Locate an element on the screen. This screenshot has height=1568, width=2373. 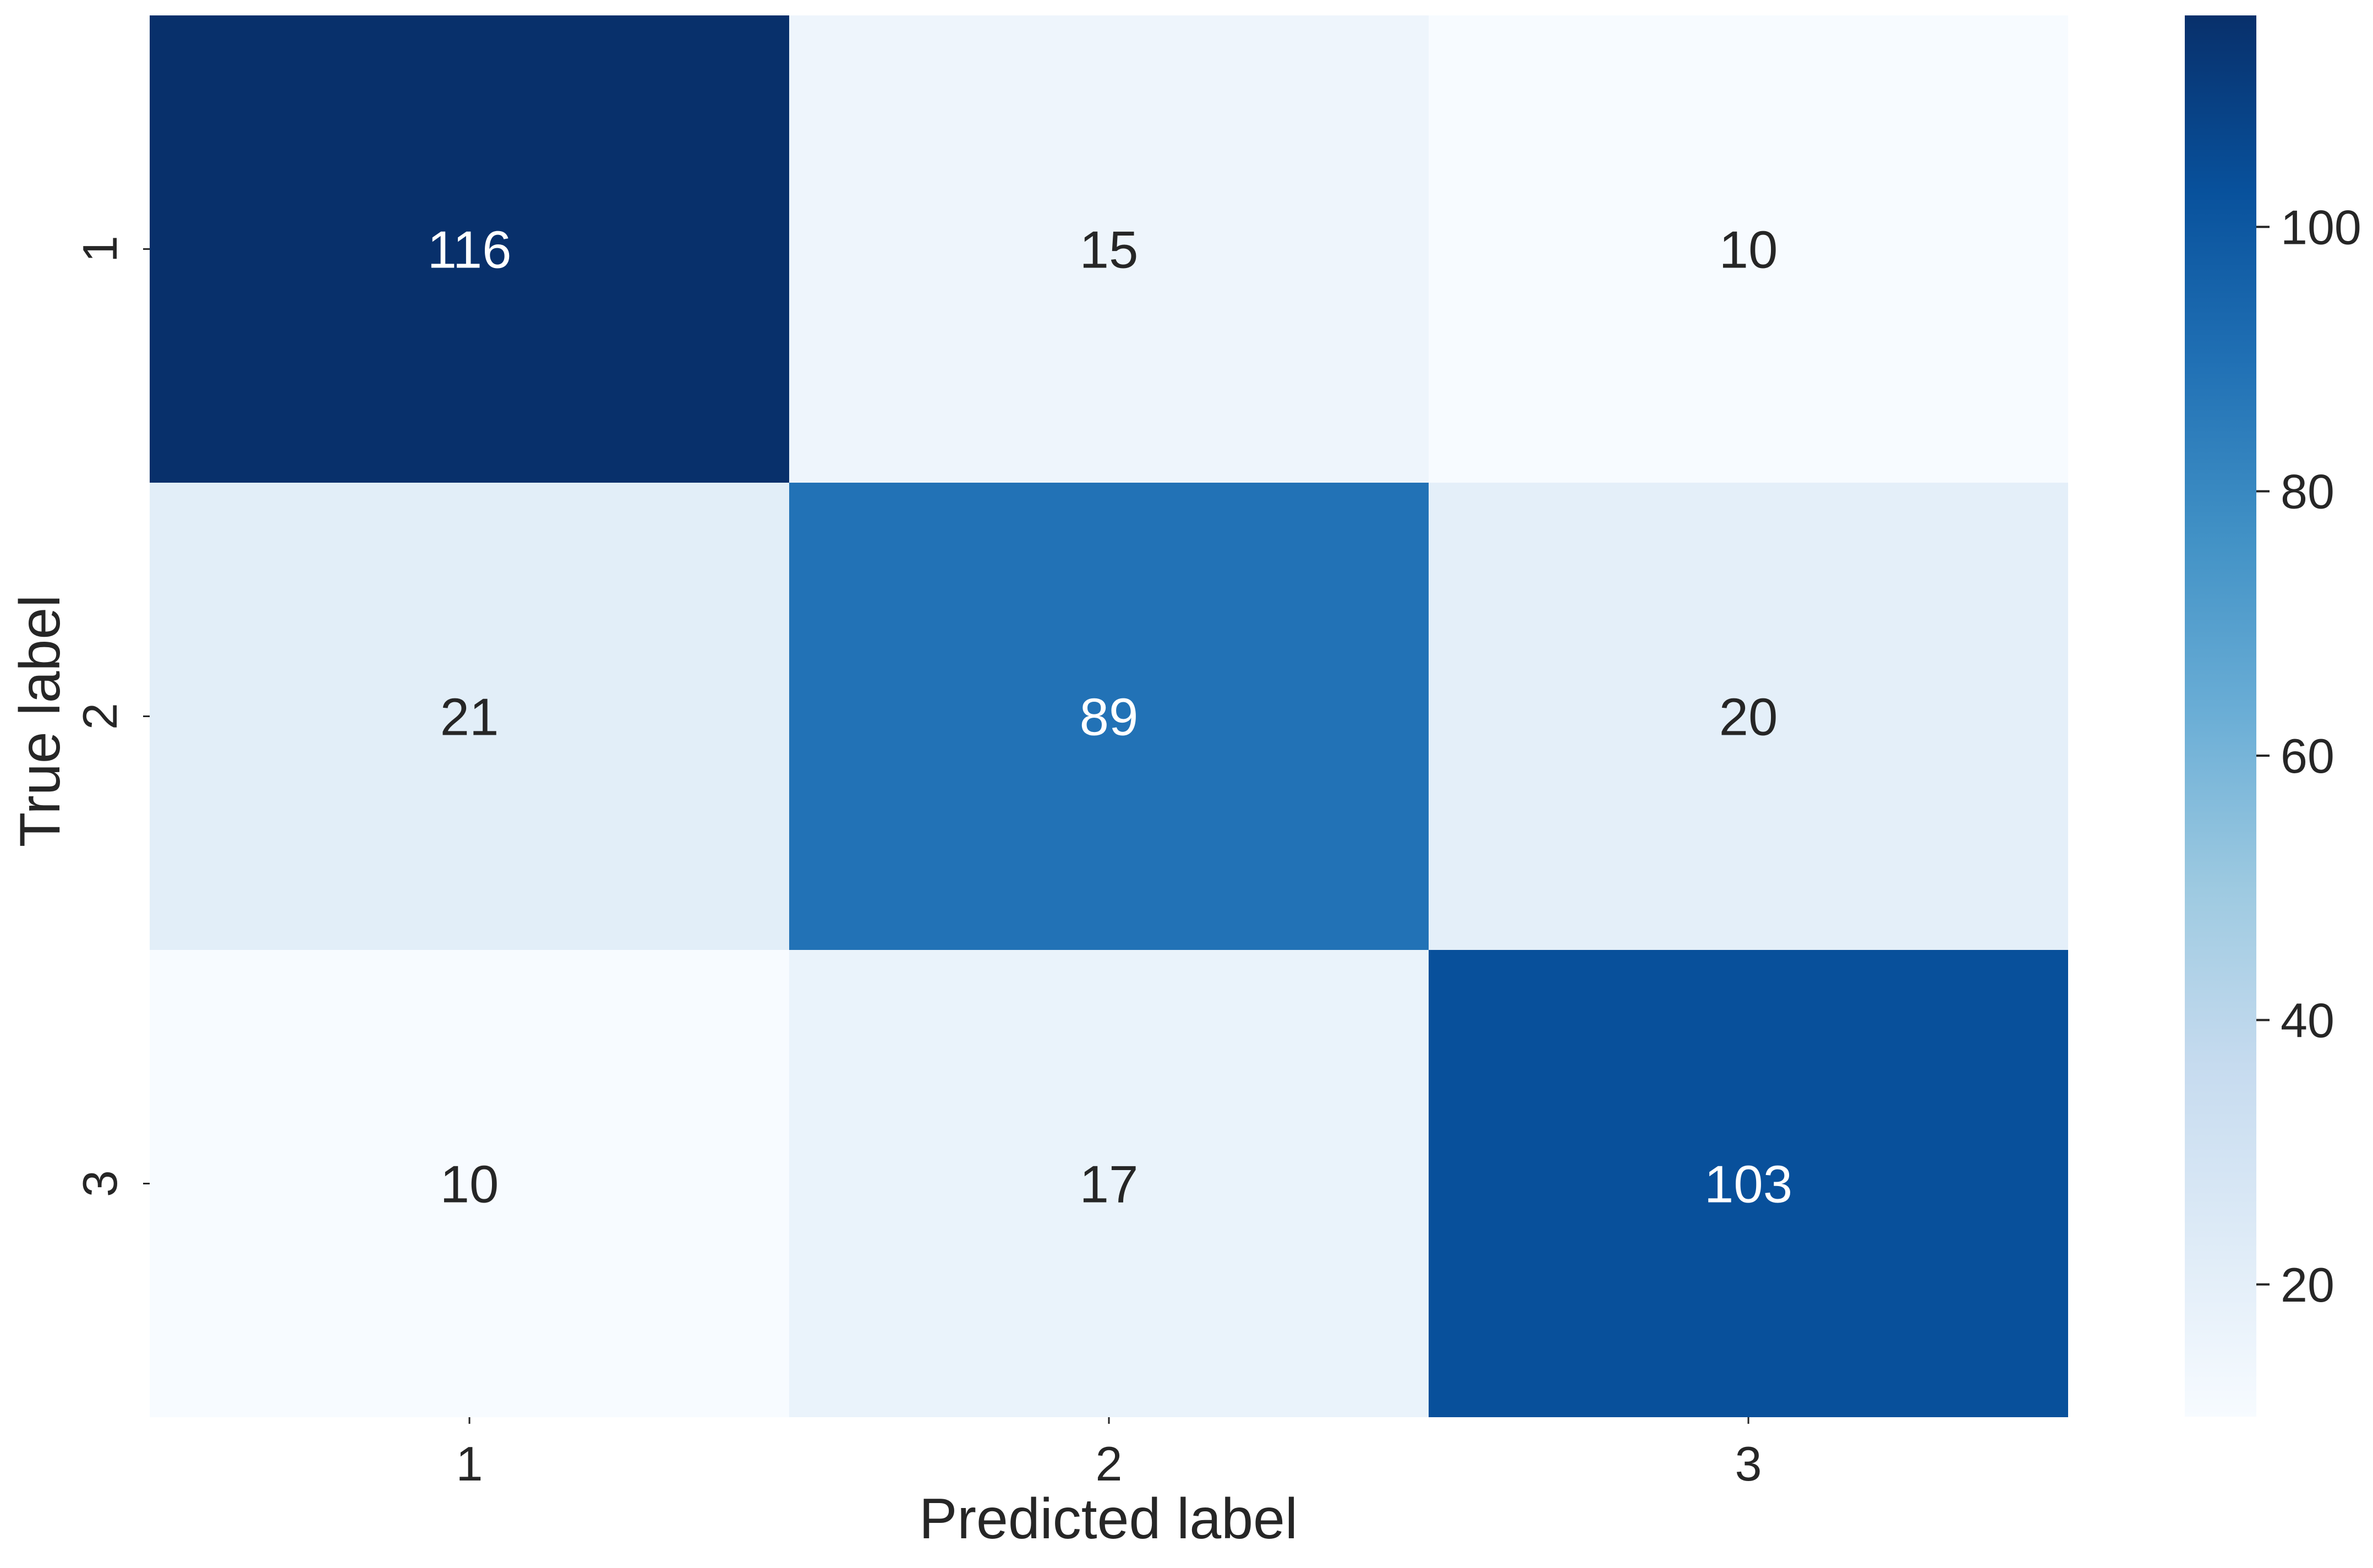
cell-value-label: 17 is located at coordinates (1109, 1184).